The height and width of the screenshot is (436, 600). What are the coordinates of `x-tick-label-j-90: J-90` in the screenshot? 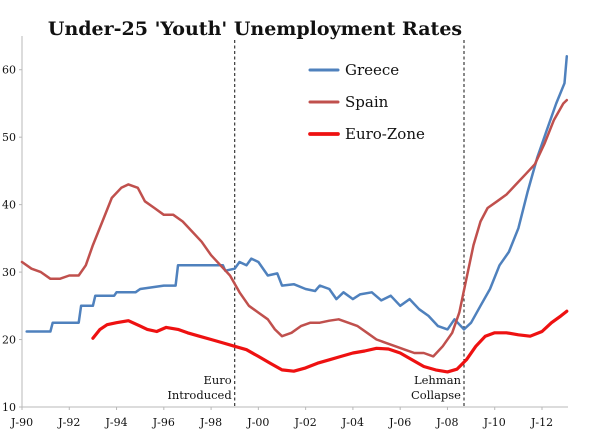 It's located at (21, 422).